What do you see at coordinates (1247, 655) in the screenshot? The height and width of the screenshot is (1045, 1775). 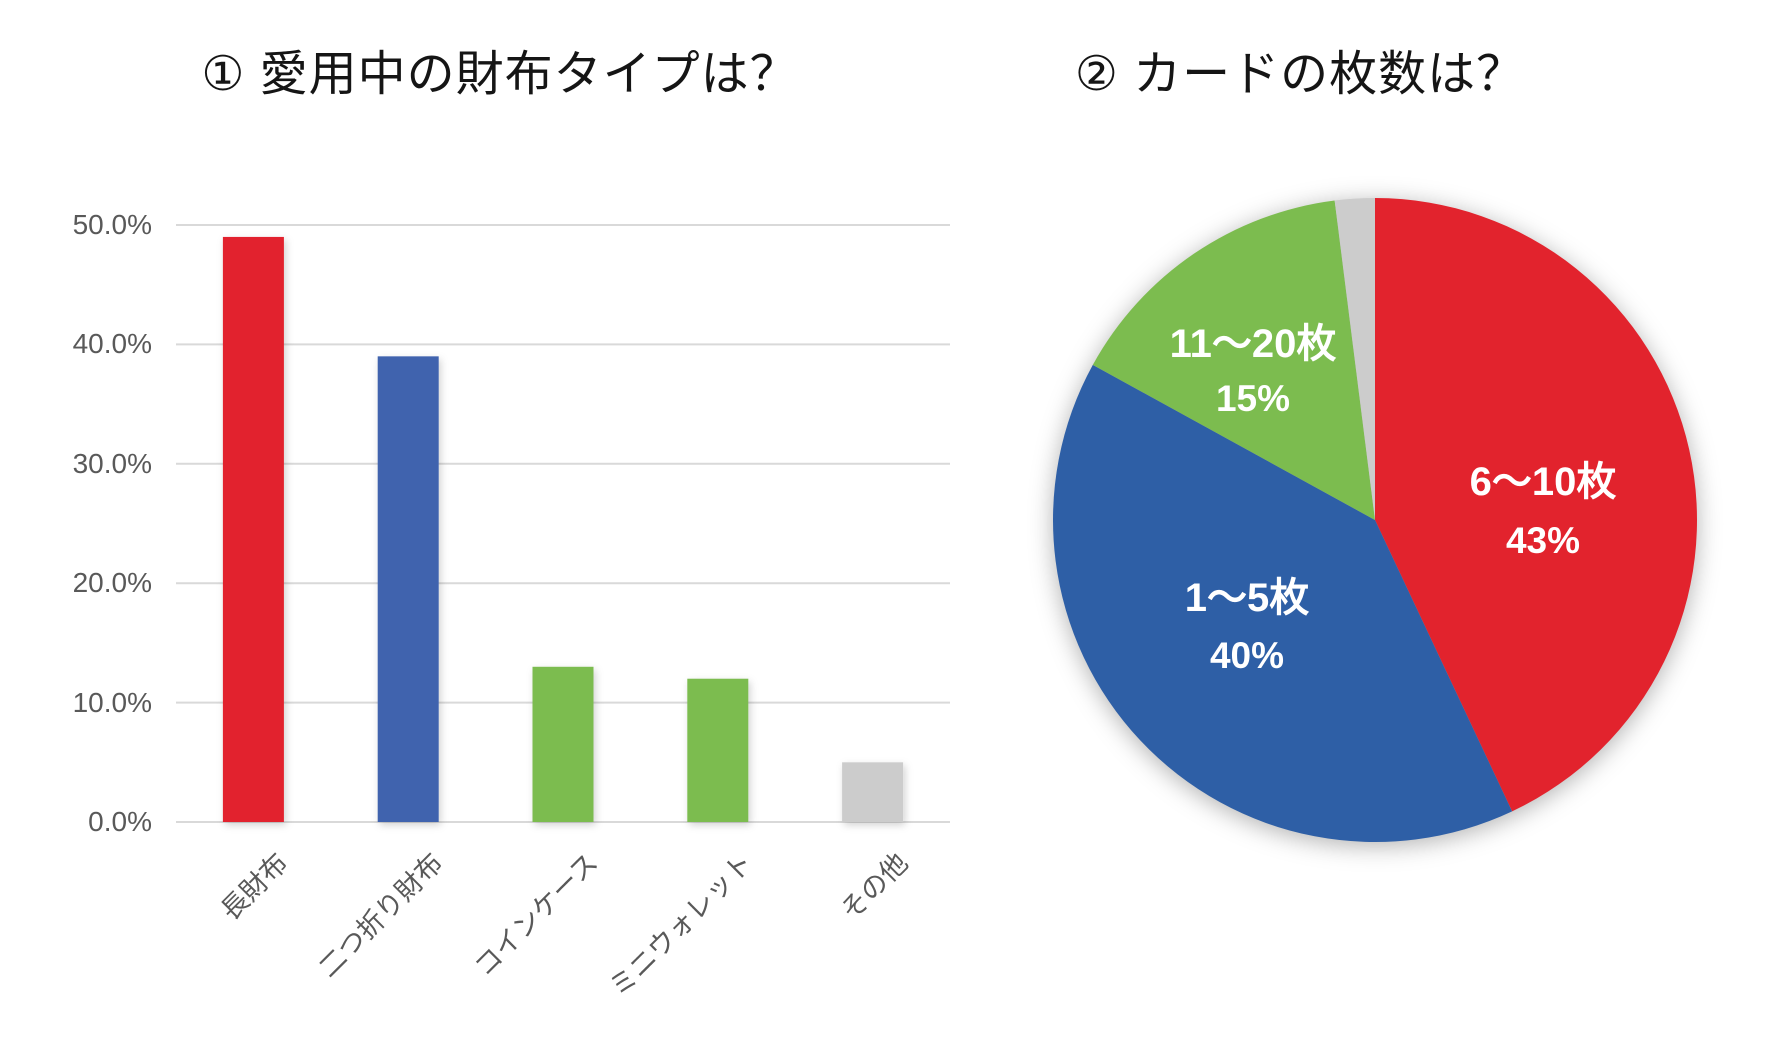 I see `pie-slice-percent: 40%` at bounding box center [1247, 655].